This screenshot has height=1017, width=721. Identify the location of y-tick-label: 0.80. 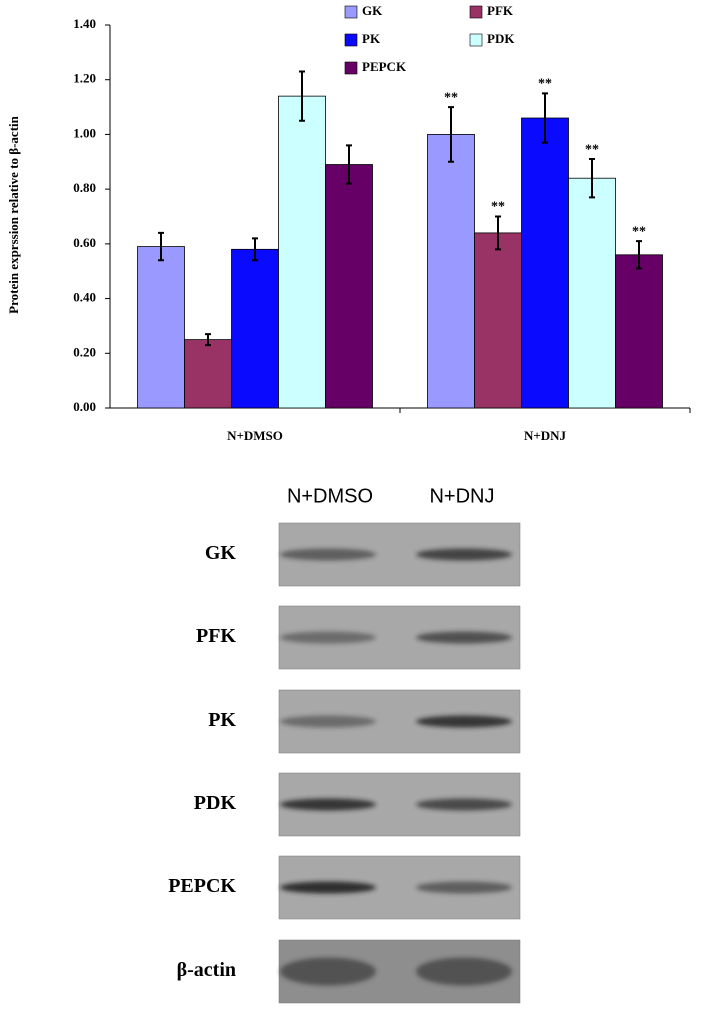
(84, 187).